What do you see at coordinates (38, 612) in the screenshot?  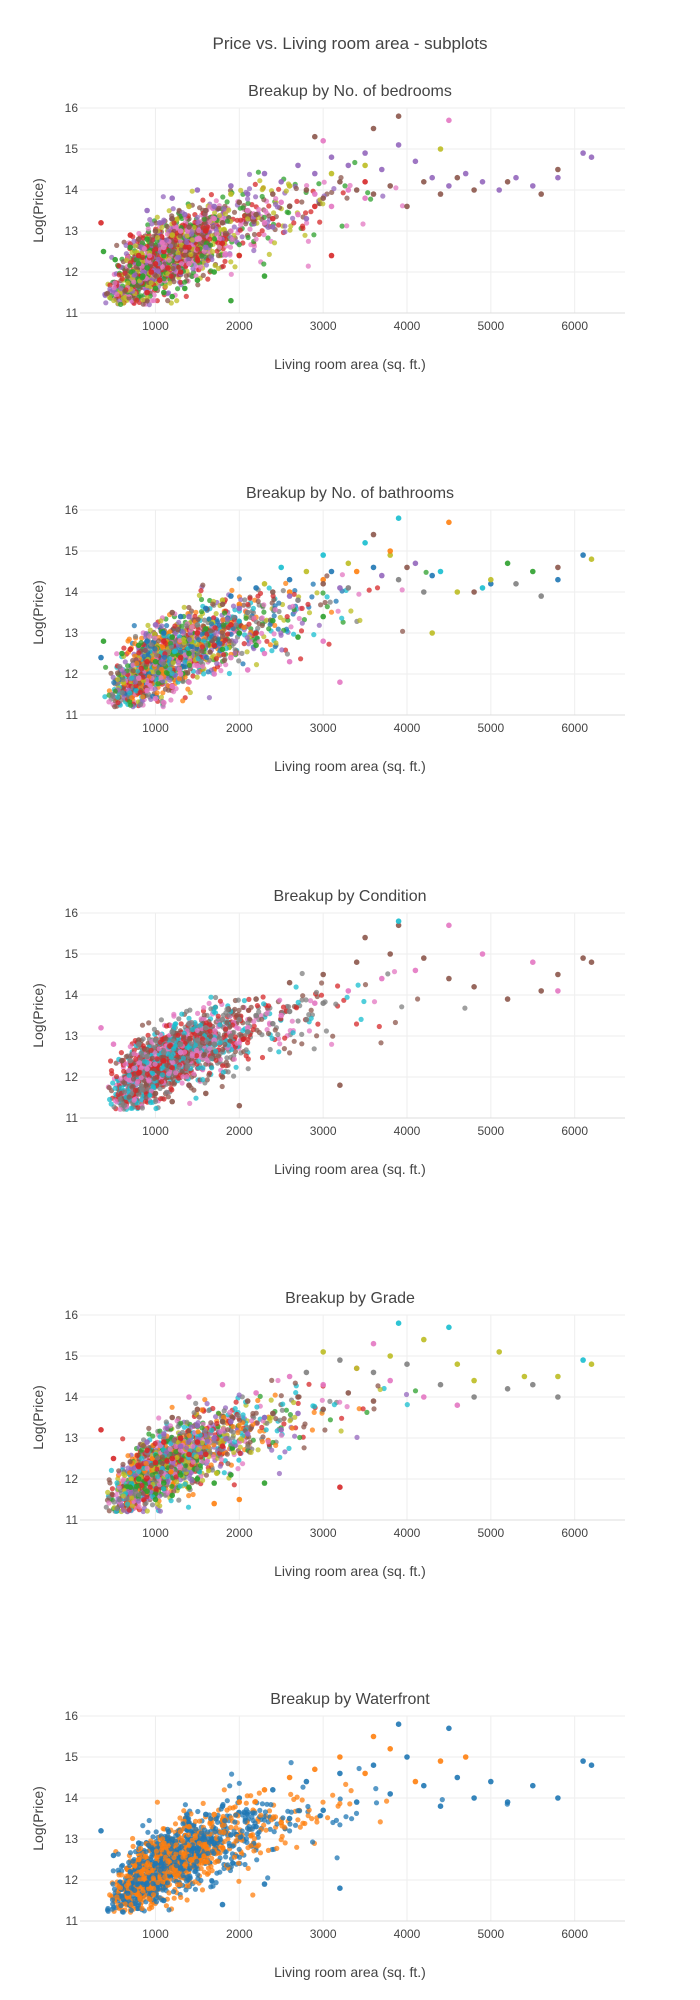 I see `y-axis-title: Log(Price)` at bounding box center [38, 612].